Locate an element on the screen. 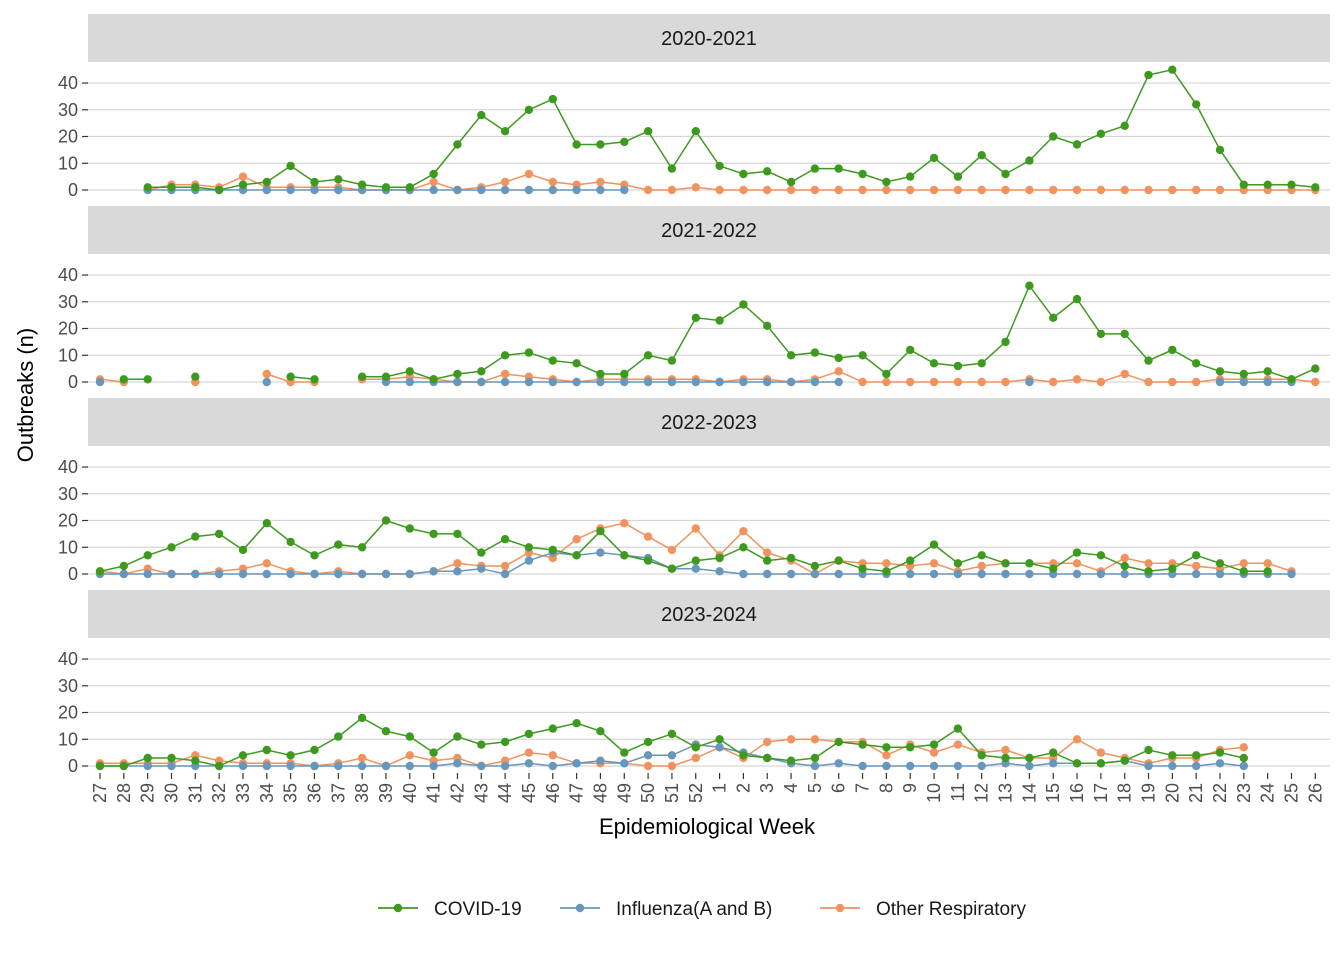 The image size is (1344, 960). x-tick-label: 17 is located at coordinates (1101, 793).